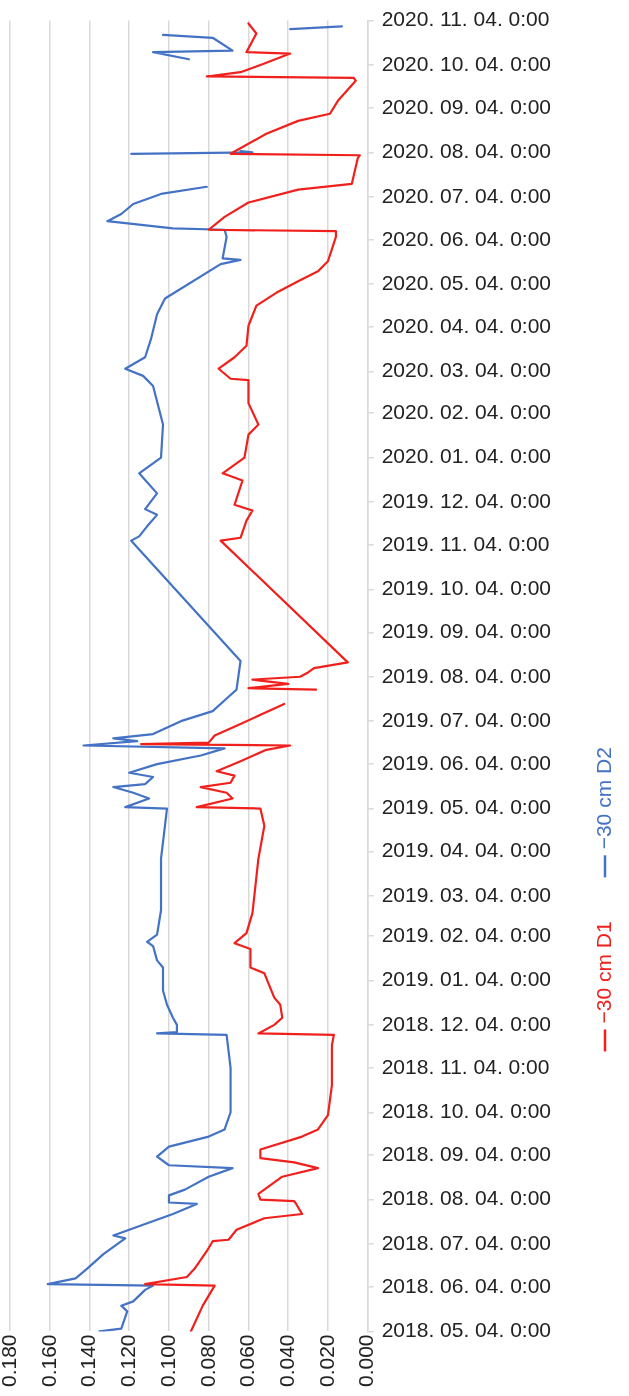  I want to click on y-tick-label: 2019. 05. 04. 0:00, so click(466, 807).